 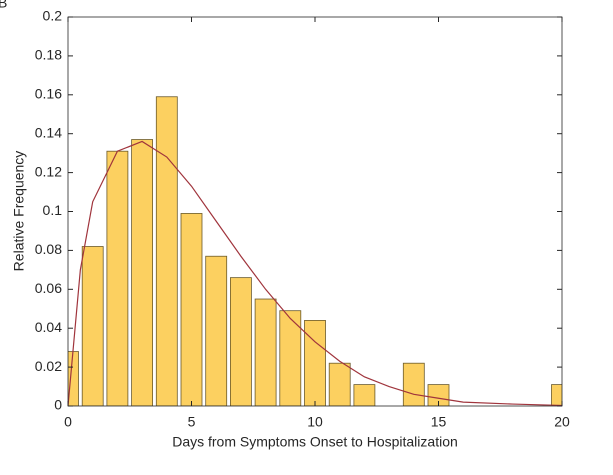 What do you see at coordinates (562, 422) in the screenshot?
I see `x-tick-label: 20` at bounding box center [562, 422].